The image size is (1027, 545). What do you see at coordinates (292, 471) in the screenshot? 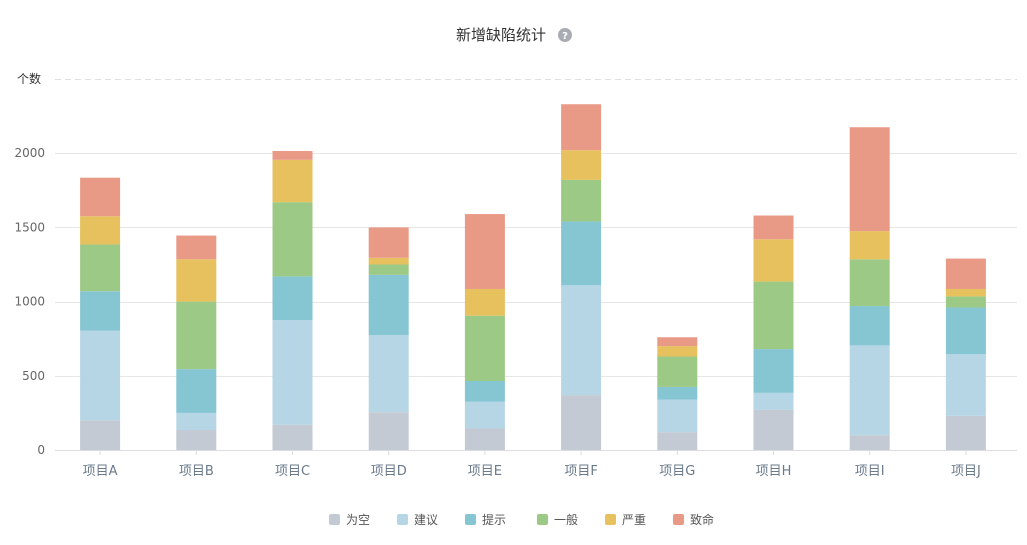
I see `x-tick-label: 项目C` at bounding box center [292, 471].